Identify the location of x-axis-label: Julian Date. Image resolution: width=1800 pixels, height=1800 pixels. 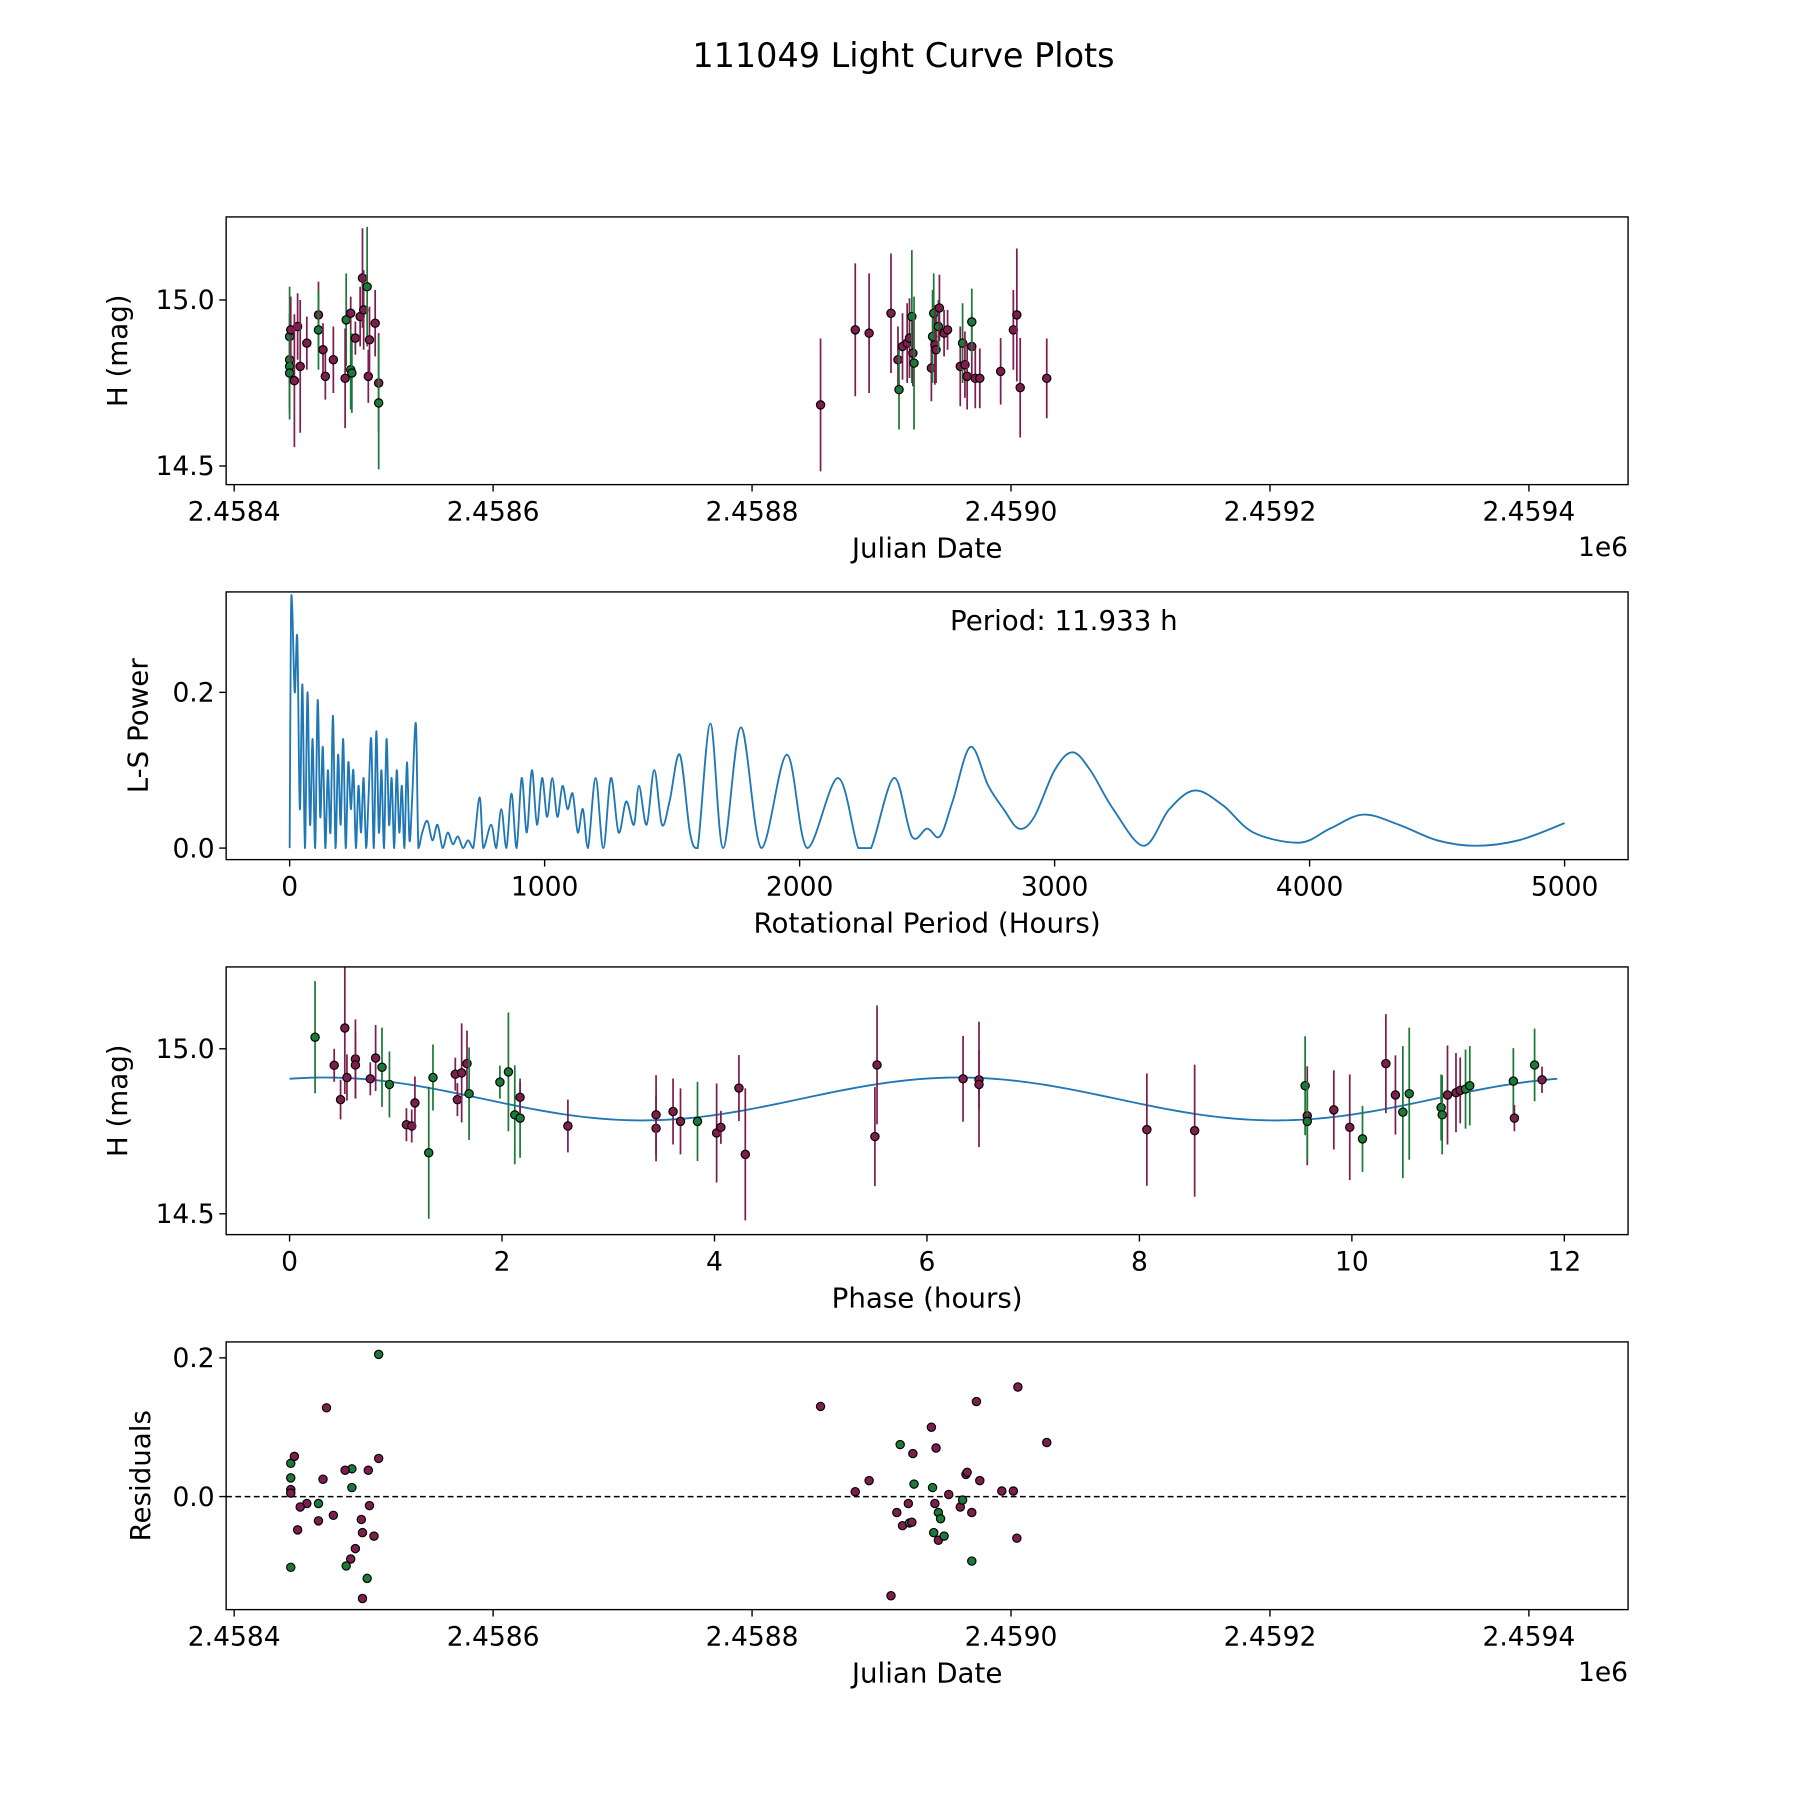
(926, 1672).